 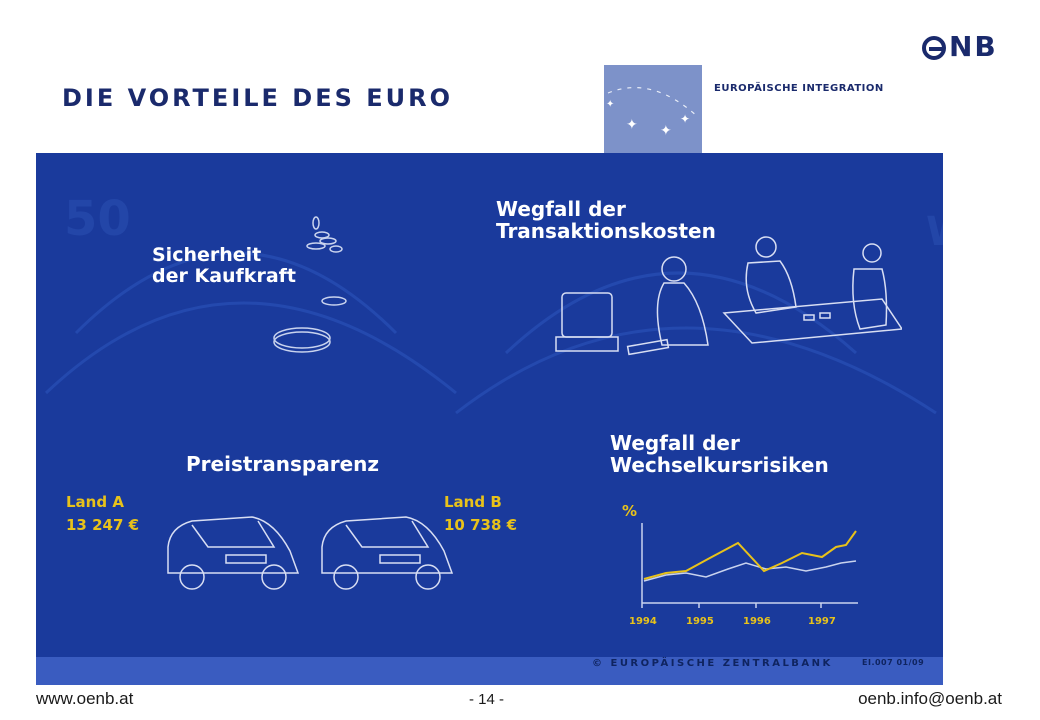 I want to click on land-b-label: Land B, so click(x=473, y=502).